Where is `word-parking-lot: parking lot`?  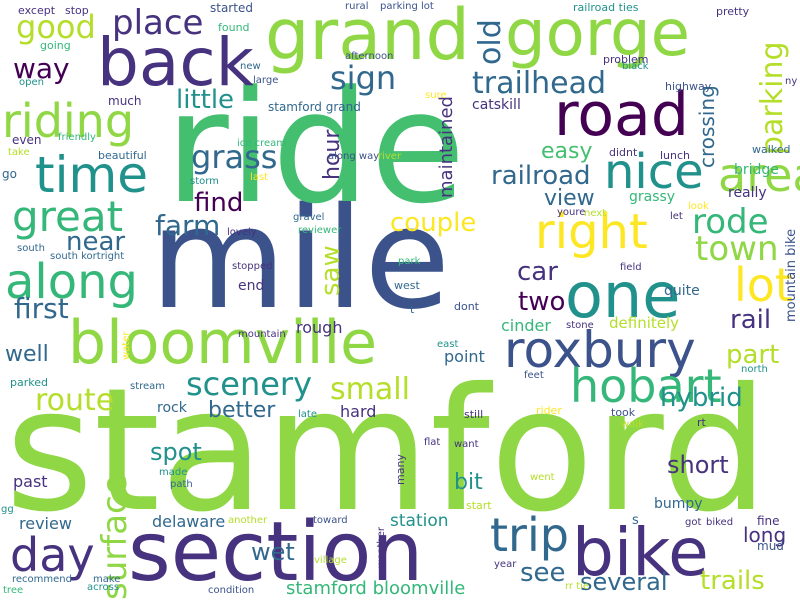 word-parking-lot: parking lot is located at coordinates (407, 6).